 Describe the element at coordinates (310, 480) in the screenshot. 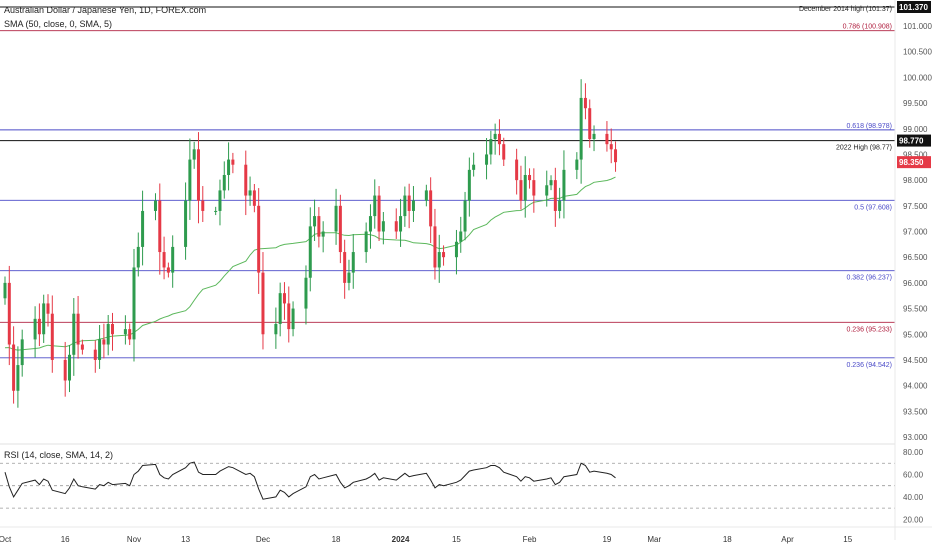

I see `rsi-line` at that location.